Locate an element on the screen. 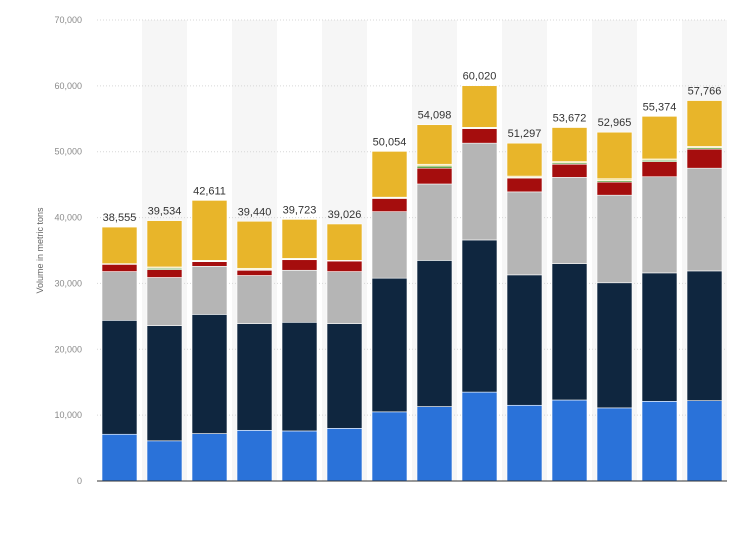 The height and width of the screenshot is (560, 754). bar-total-label: 60,020 is located at coordinates (480, 77).